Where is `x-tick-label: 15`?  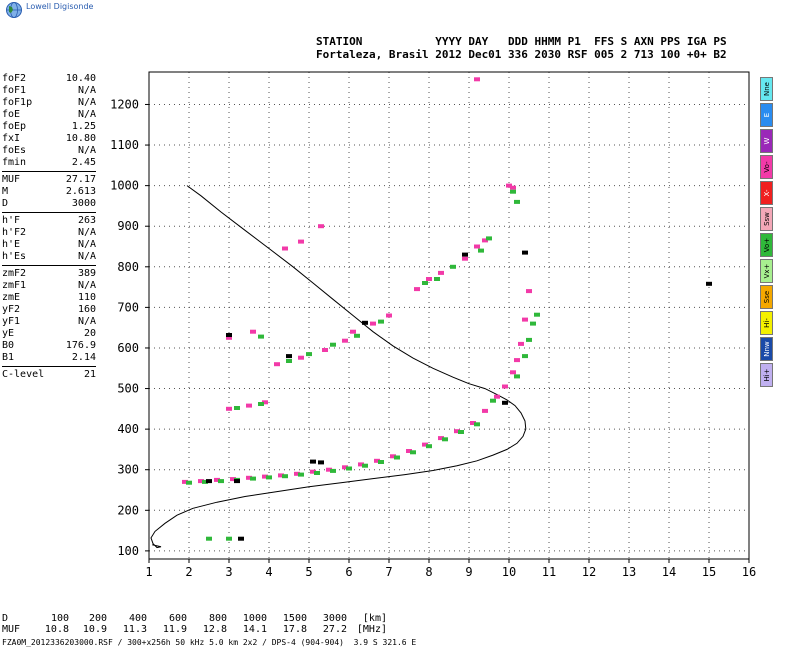
x-tick-label: 15 is located at coordinates (709, 572).